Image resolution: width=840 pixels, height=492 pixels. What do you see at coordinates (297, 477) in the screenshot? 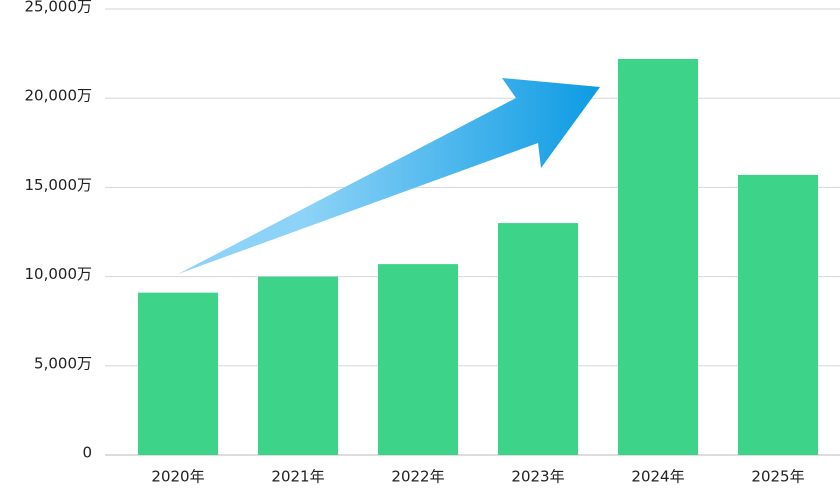
I see `x-tick-label: 2021年` at bounding box center [297, 477].